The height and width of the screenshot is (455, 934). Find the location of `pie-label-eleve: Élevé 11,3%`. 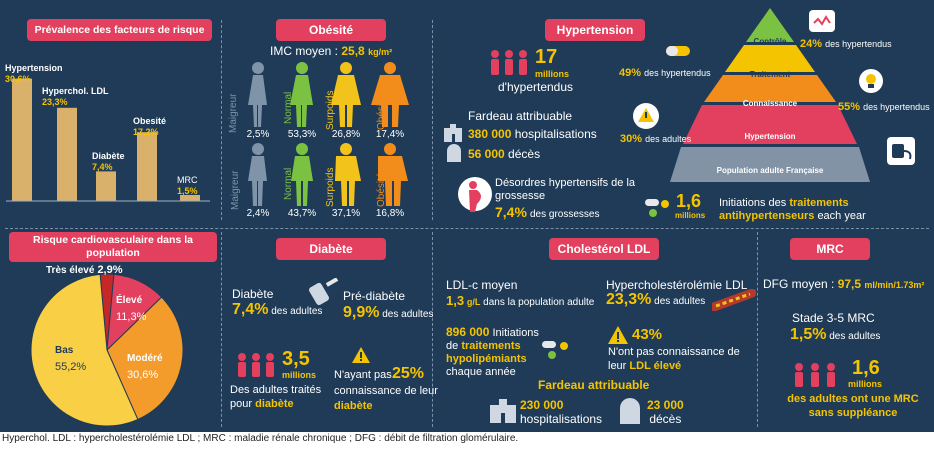

pie-label-eleve: Élevé 11,3% is located at coordinates (131, 309).